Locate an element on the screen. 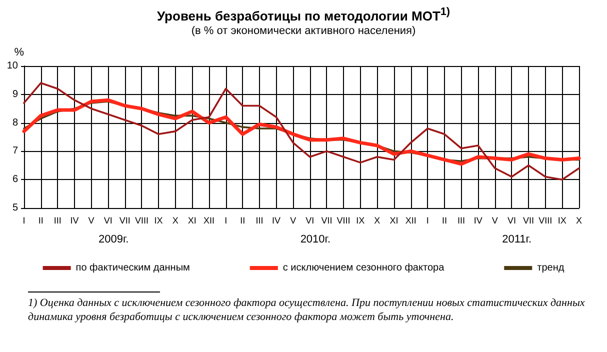 This screenshot has width=607, height=352. chart-subtitle: (в % от экономически активного населения) is located at coordinates (303, 31).